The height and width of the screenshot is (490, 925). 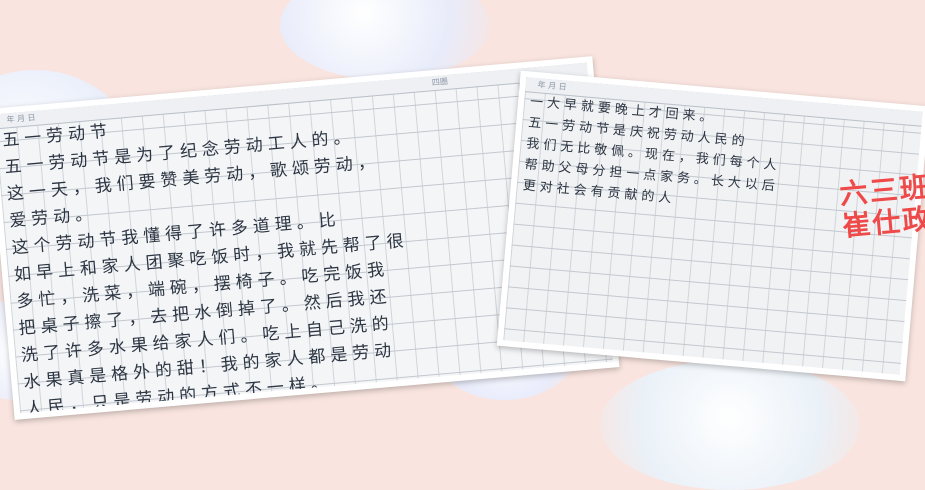 What do you see at coordinates (440, 82) in the screenshot?
I see `header-stamp: 四圈` at bounding box center [440, 82].